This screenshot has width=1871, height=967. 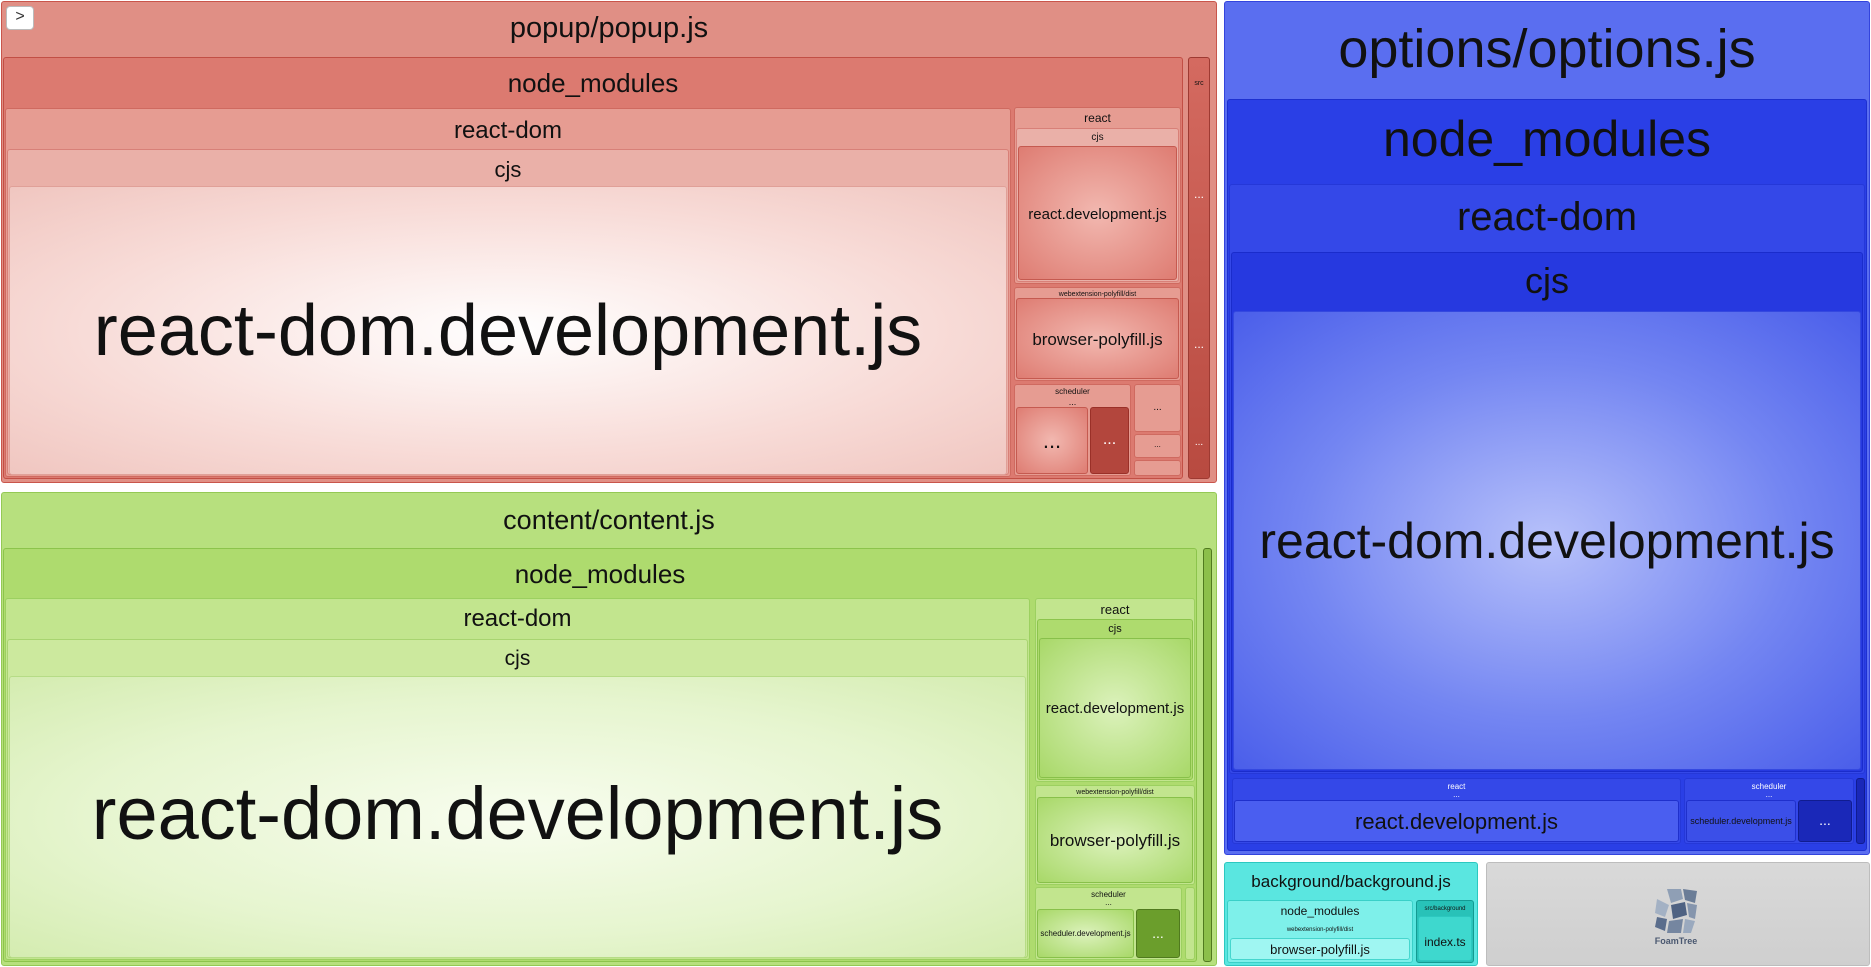 What do you see at coordinates (1676, 911) in the screenshot?
I see `foamtree-logo-icon` at bounding box center [1676, 911].